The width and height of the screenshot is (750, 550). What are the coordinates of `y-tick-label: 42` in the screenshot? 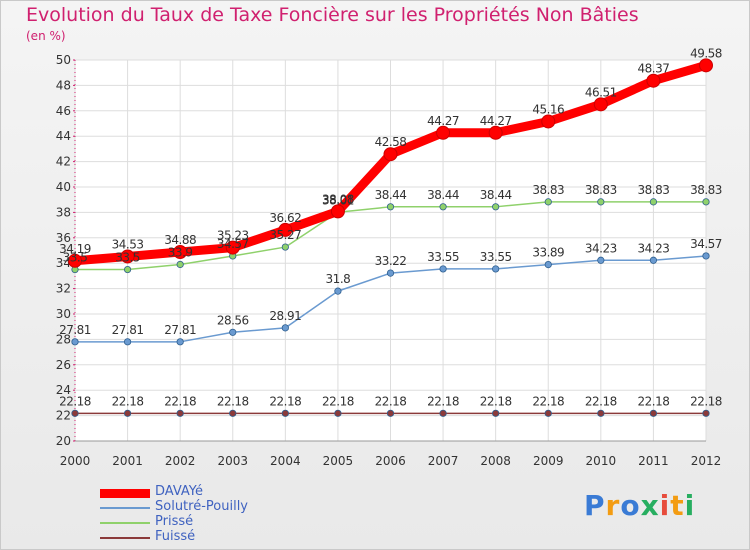 It's located at (63, 162).